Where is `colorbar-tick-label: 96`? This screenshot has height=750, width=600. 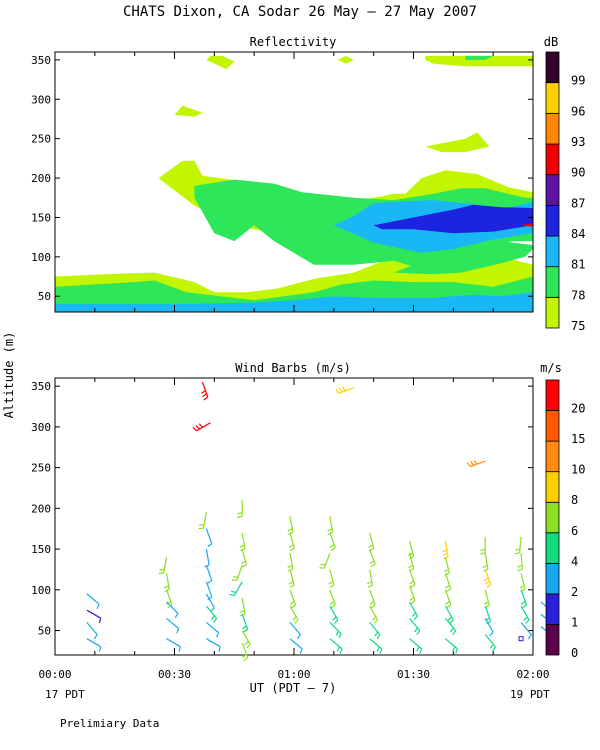
colorbar-tick-label: 96 is located at coordinates (578, 111).